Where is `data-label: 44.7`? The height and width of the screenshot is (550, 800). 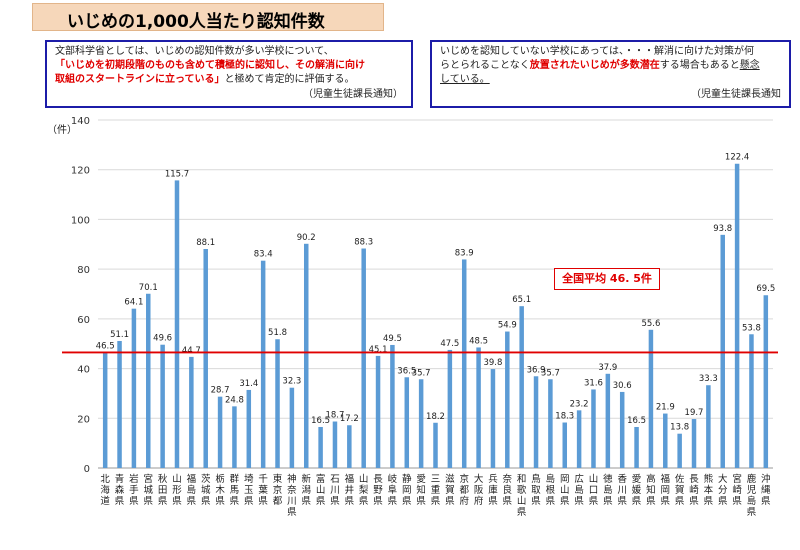 data-label: 44.7 is located at coordinates (191, 351).